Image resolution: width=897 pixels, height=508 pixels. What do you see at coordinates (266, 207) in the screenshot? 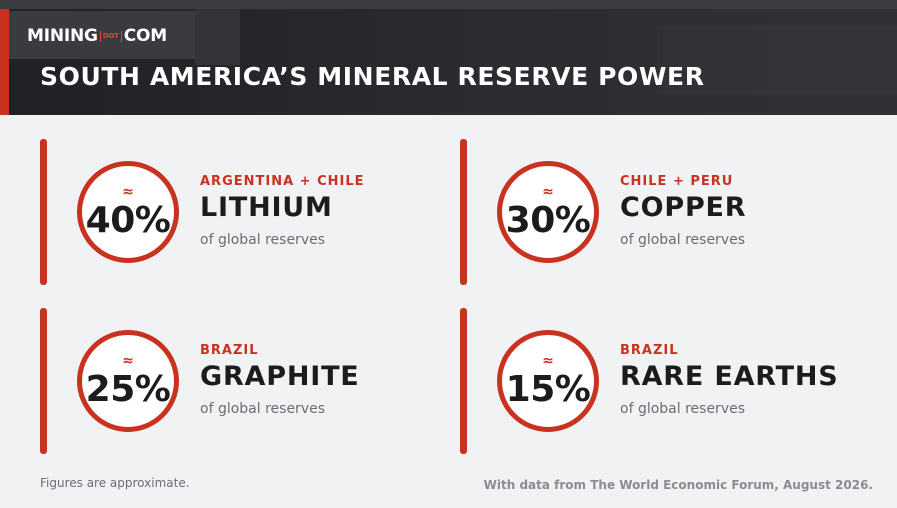
I see `mineral-name: LITHIUM` at bounding box center [266, 207].